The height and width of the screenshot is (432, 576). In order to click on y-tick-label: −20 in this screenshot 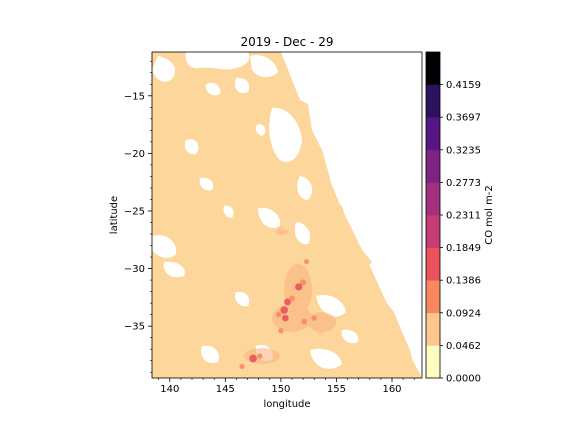, I will do `click(134, 154)`.